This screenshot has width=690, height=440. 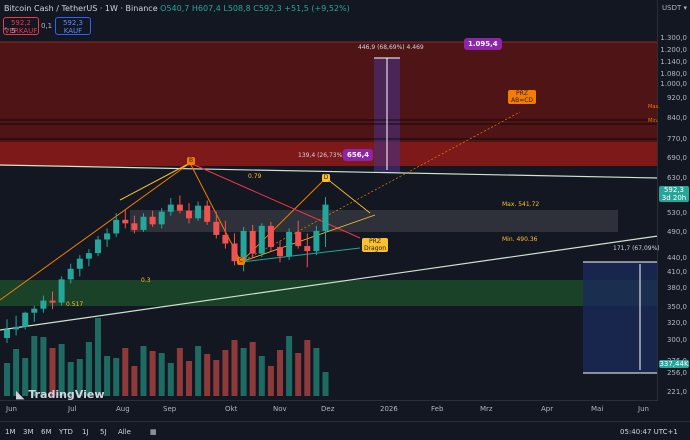 I want to click on range-6m: 6M, so click(x=46, y=432).